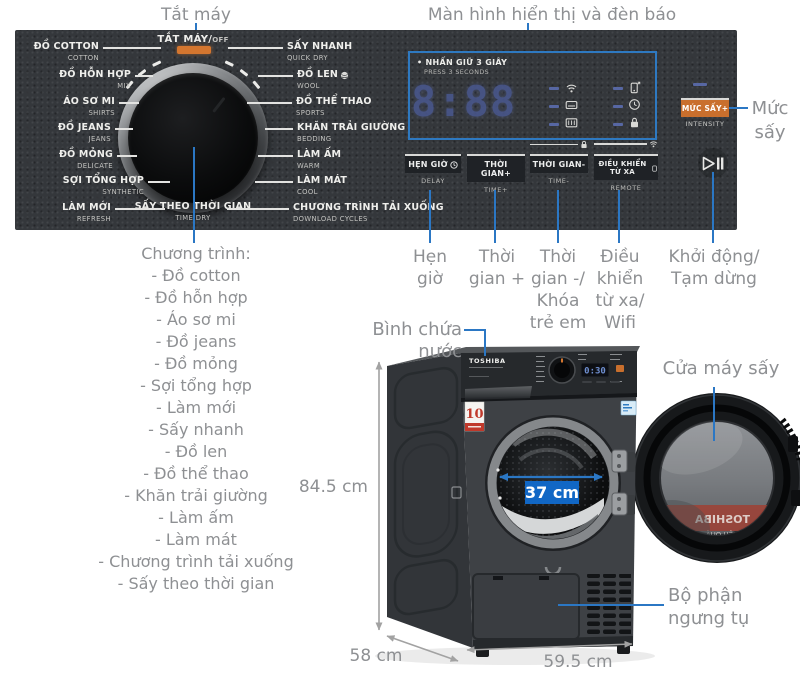 The image size is (800, 680). I want to click on program-jeans: ĐỒ JEANS JEANS, so click(95, 133).